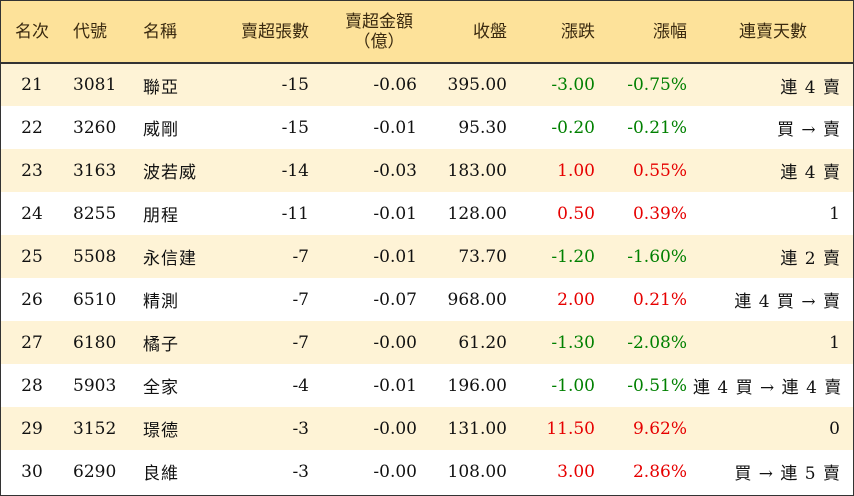 The width and height of the screenshot is (854, 496). Describe the element at coordinates (32, 32) in the screenshot. I see `header-rank: 名次` at that location.